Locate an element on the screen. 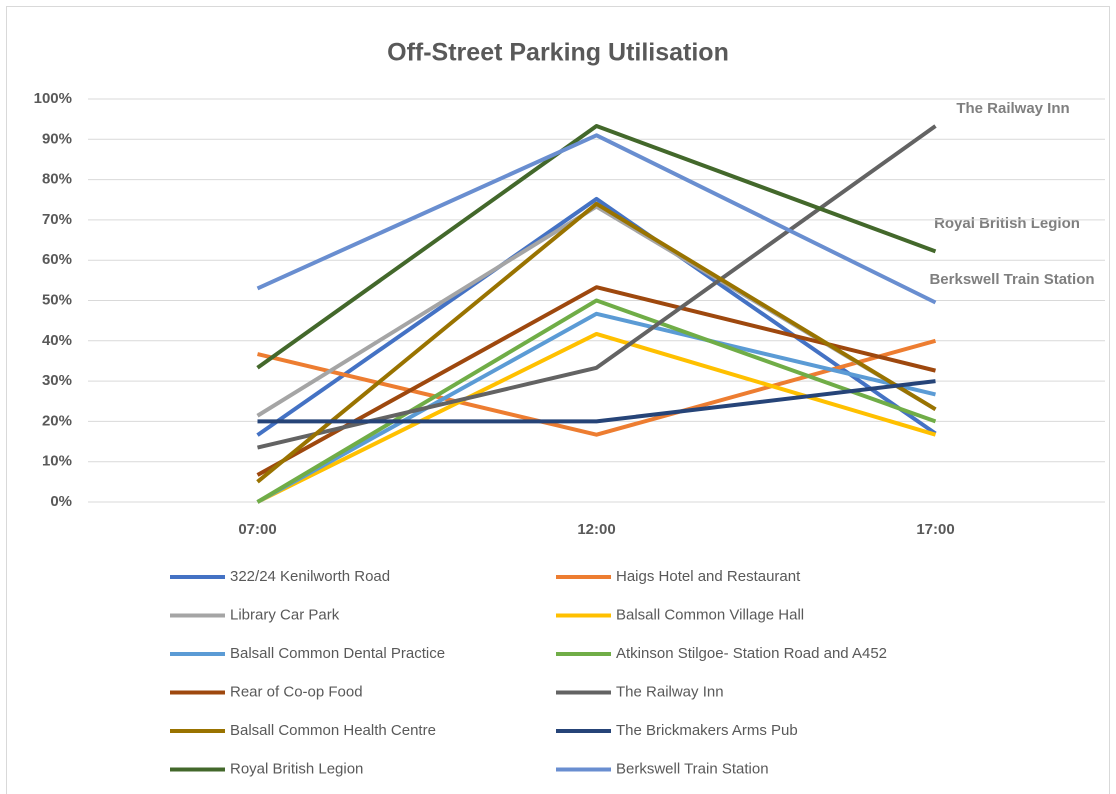 This screenshot has width=1116, height=794. annotation: Berkswell Train Station is located at coordinates (1011, 279).